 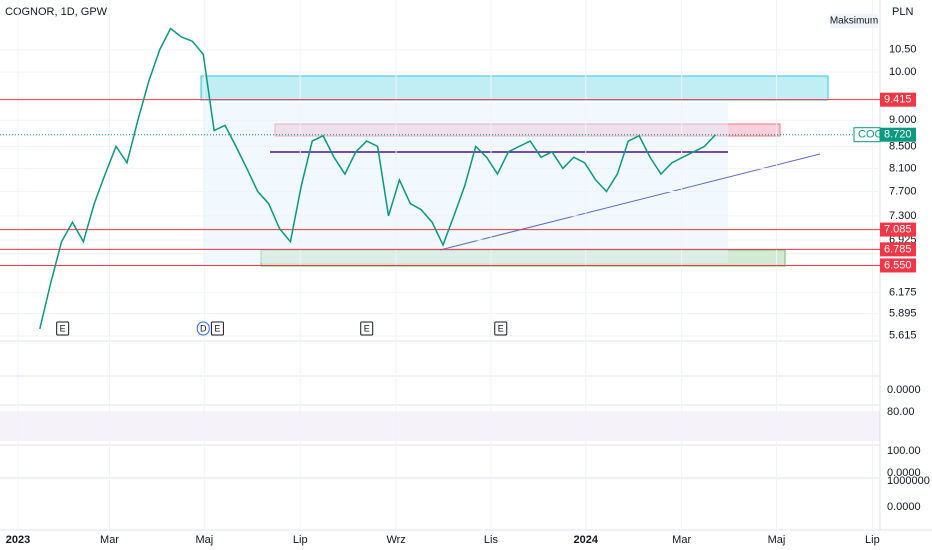 What do you see at coordinates (903, 292) in the screenshot?
I see `y-tick-label: 6.175` at bounding box center [903, 292].